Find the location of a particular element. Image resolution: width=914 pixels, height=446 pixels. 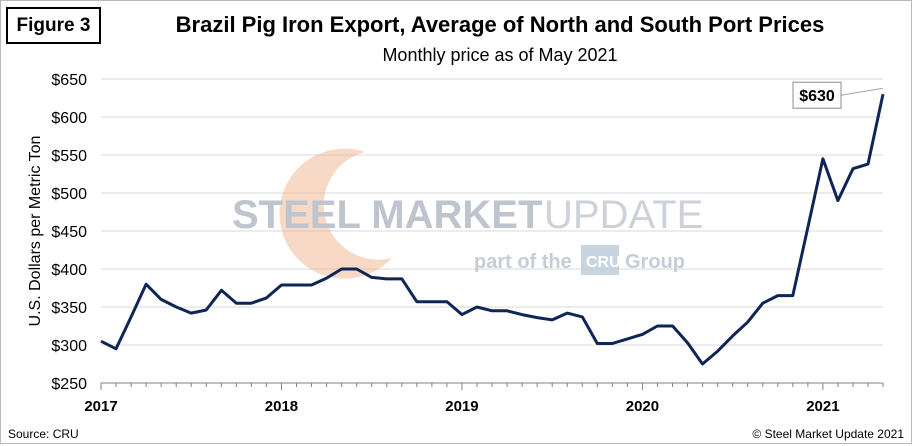

watermark-tagline-suffix: Group is located at coordinates (655, 262).